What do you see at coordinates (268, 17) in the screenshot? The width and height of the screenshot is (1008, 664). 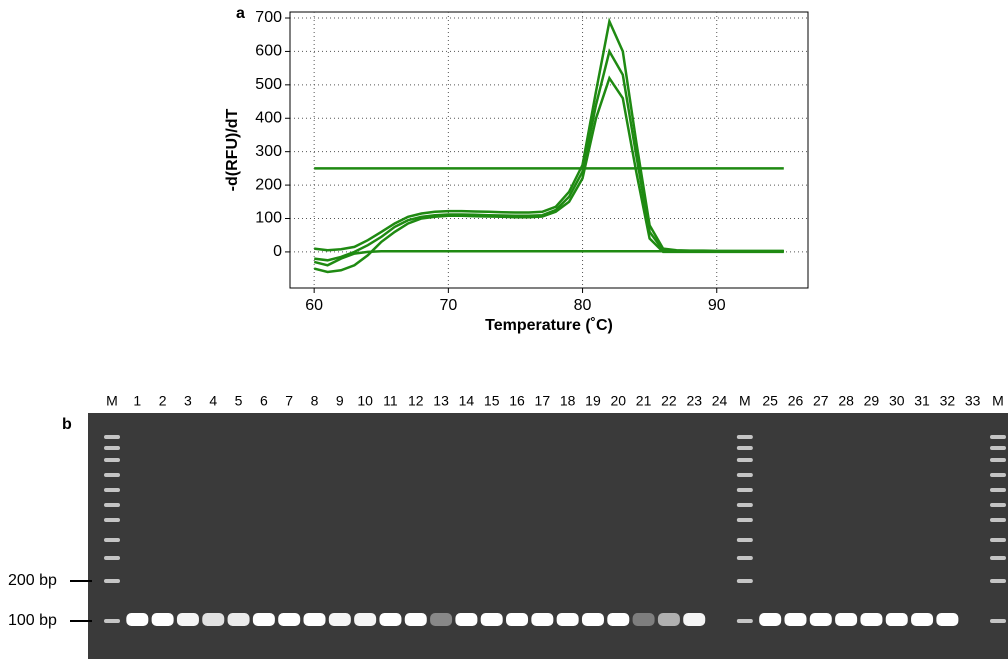 I see `y-tick-label: 700` at bounding box center [268, 17].